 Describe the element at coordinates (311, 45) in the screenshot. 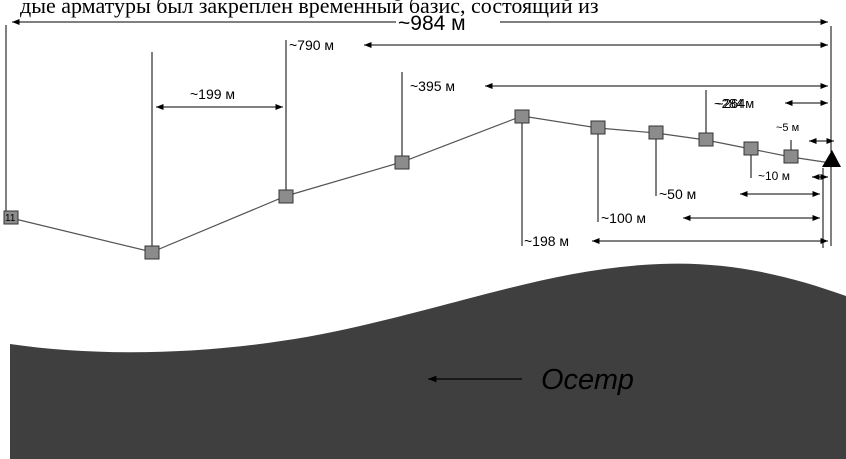

I see `label-790: ~790 м` at that location.